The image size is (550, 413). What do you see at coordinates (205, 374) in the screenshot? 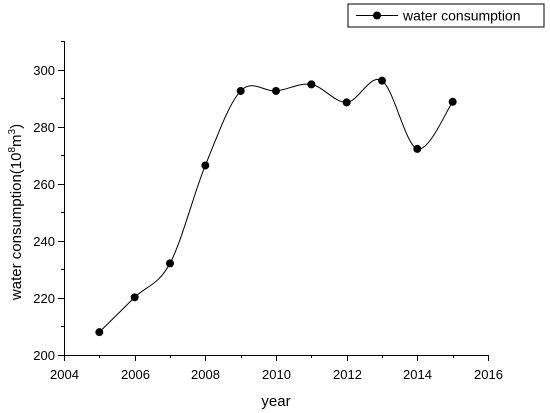
I see `x-tick-label: 2008` at bounding box center [205, 374].